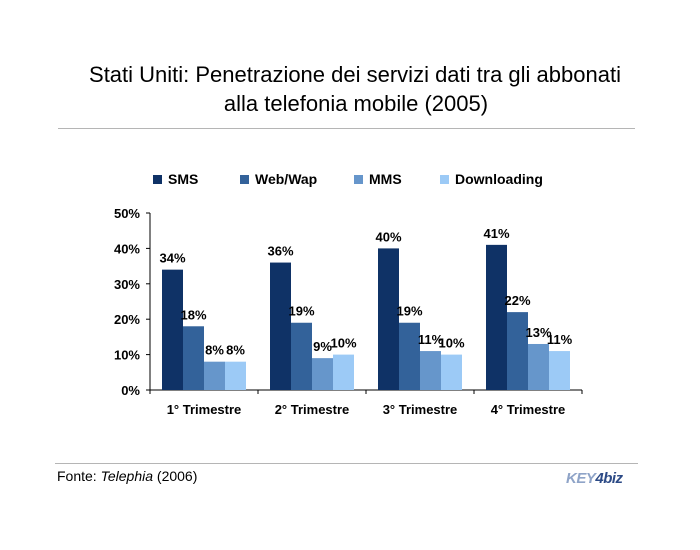  Describe the element at coordinates (613, 478) in the screenshot. I see `logo-part3: biz` at that location.